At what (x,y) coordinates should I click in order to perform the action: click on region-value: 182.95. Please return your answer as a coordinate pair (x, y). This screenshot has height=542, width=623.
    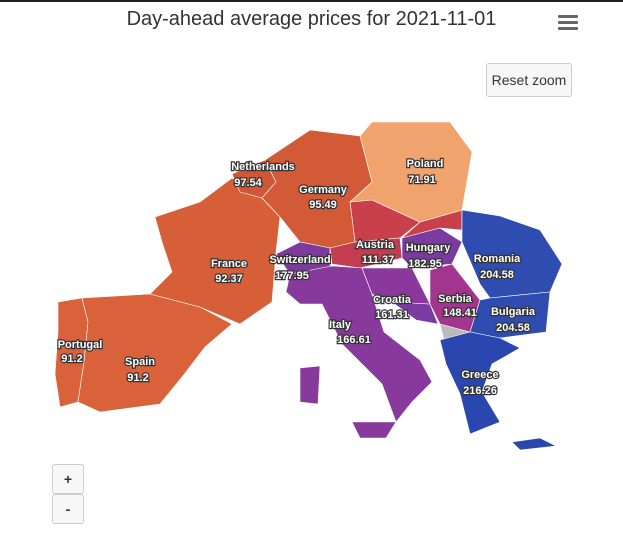
    Looking at the image, I should click on (425, 264).